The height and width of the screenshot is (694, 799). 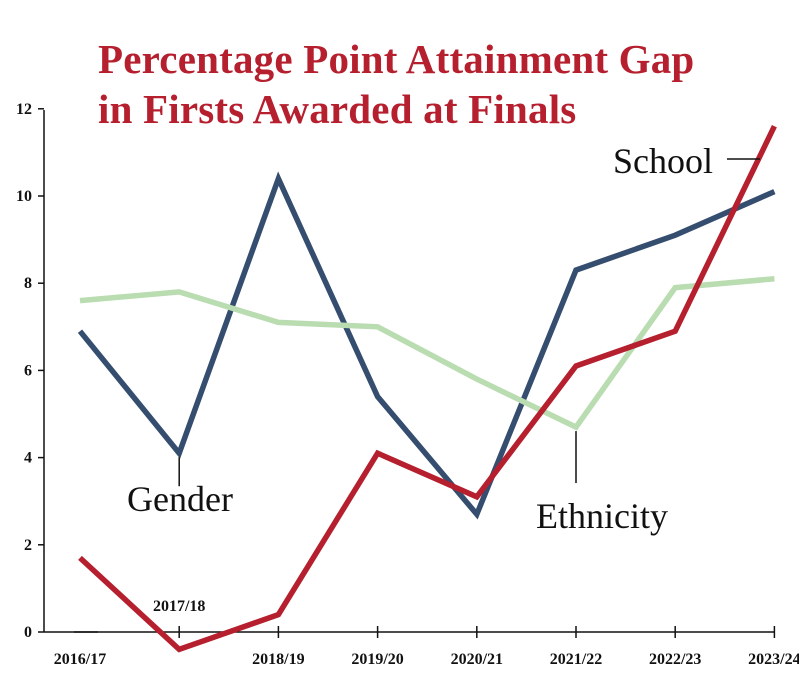 I want to click on x-tick-label: 2019/20, so click(x=377, y=659).